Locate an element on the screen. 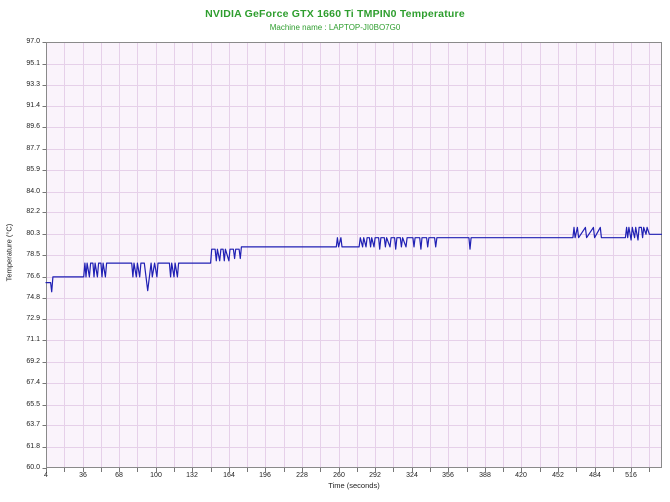 This screenshot has height=502, width=670. x-tick-label: 260 is located at coordinates (339, 475).